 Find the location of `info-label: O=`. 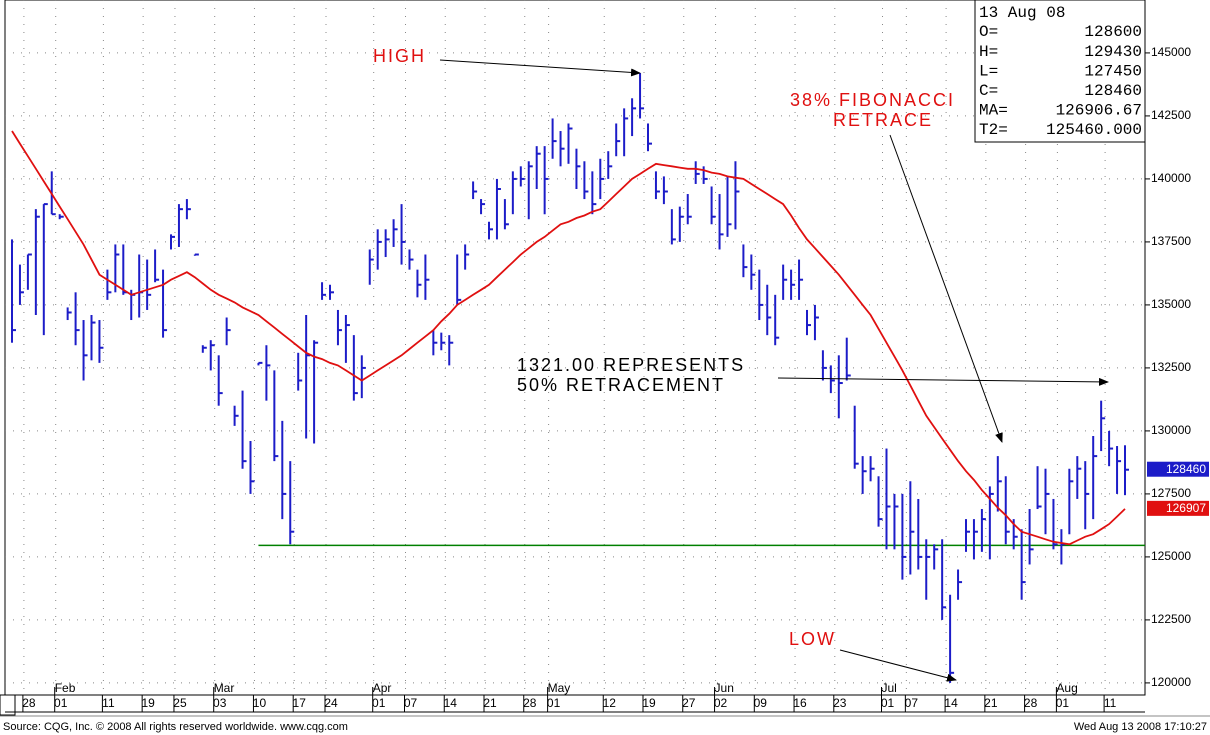

info-label: O= is located at coordinates (988, 32).